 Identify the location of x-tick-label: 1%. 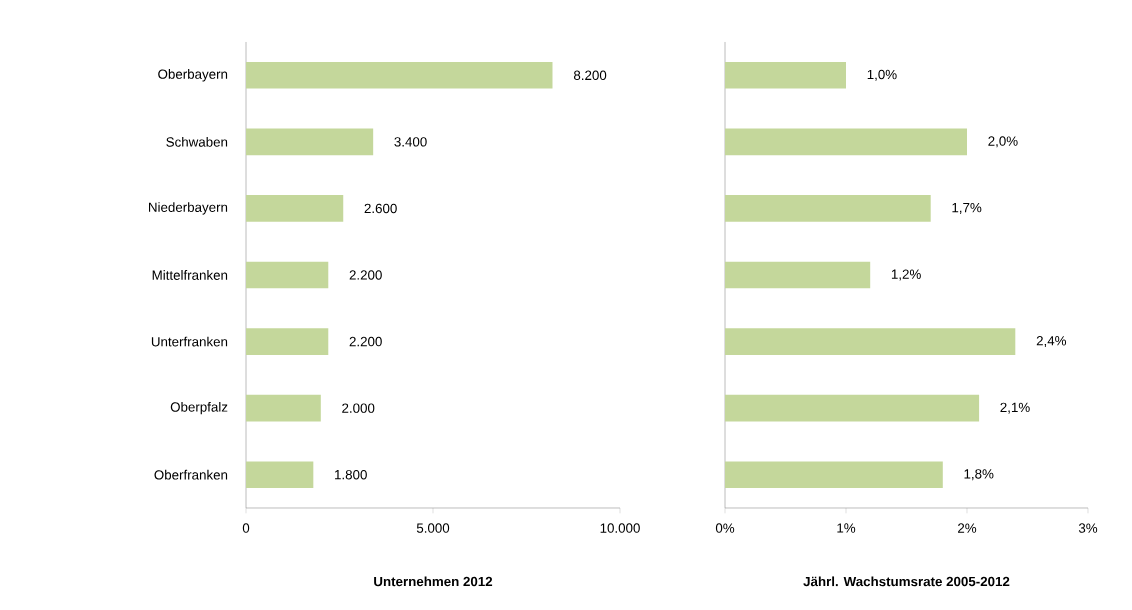
(846, 528).